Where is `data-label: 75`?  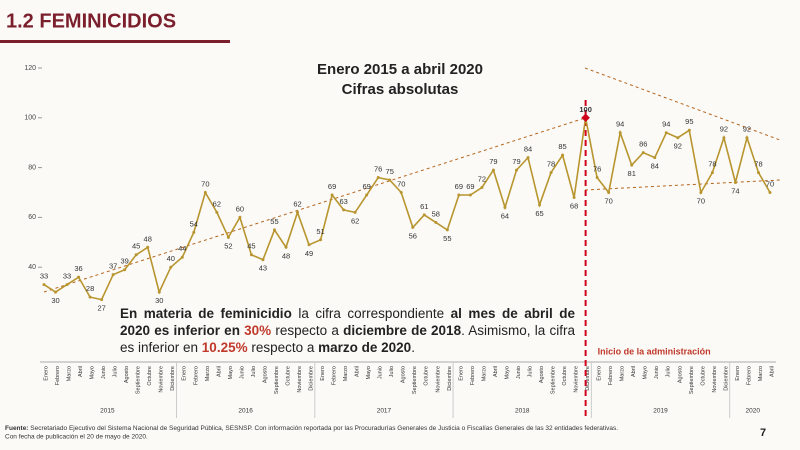 data-label: 75 is located at coordinates (390, 171).